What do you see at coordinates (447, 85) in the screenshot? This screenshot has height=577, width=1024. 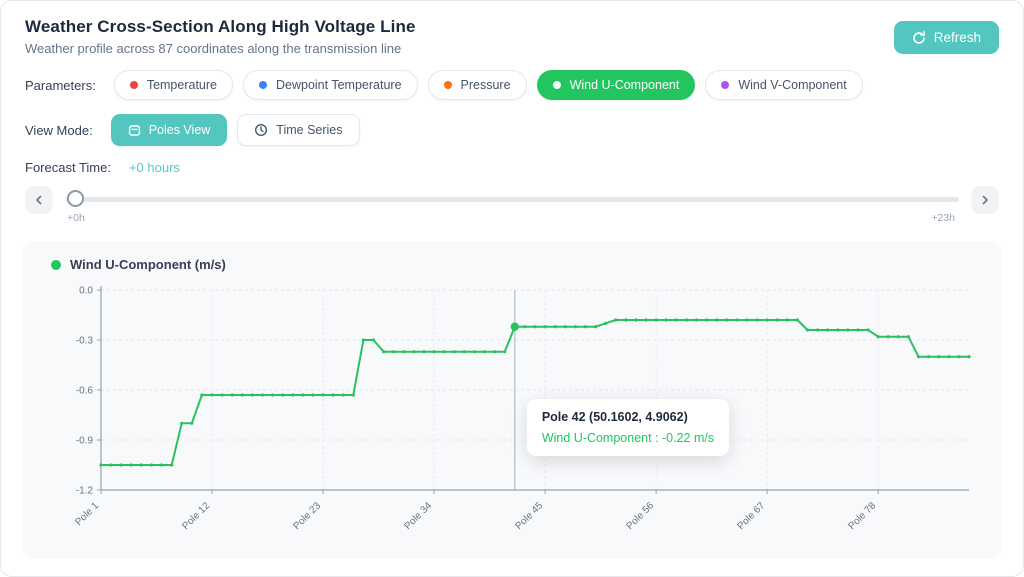 I see `pressure-dot-icon` at bounding box center [447, 85].